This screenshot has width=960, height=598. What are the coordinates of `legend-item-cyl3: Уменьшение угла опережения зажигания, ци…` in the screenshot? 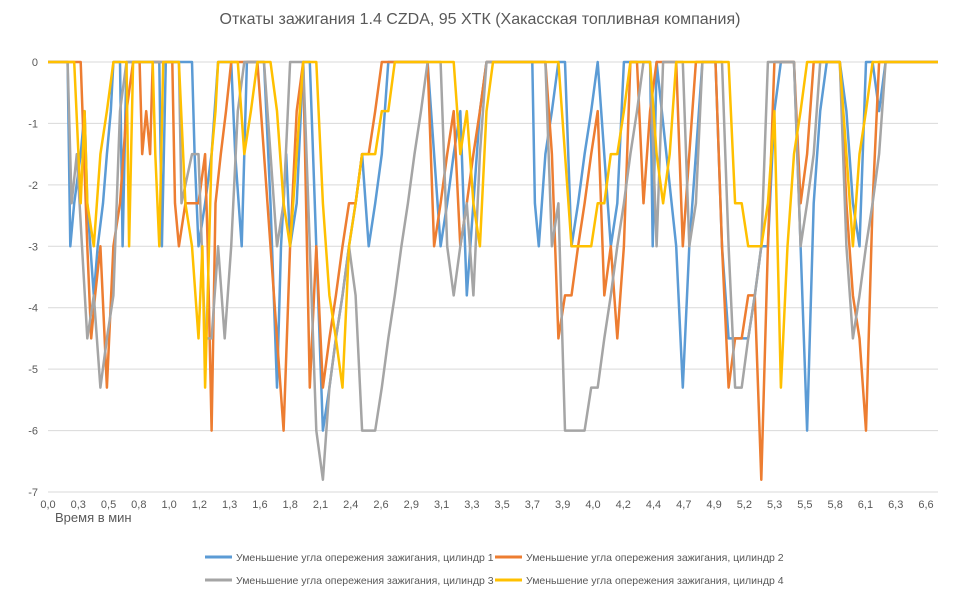 It's located at (349, 581).